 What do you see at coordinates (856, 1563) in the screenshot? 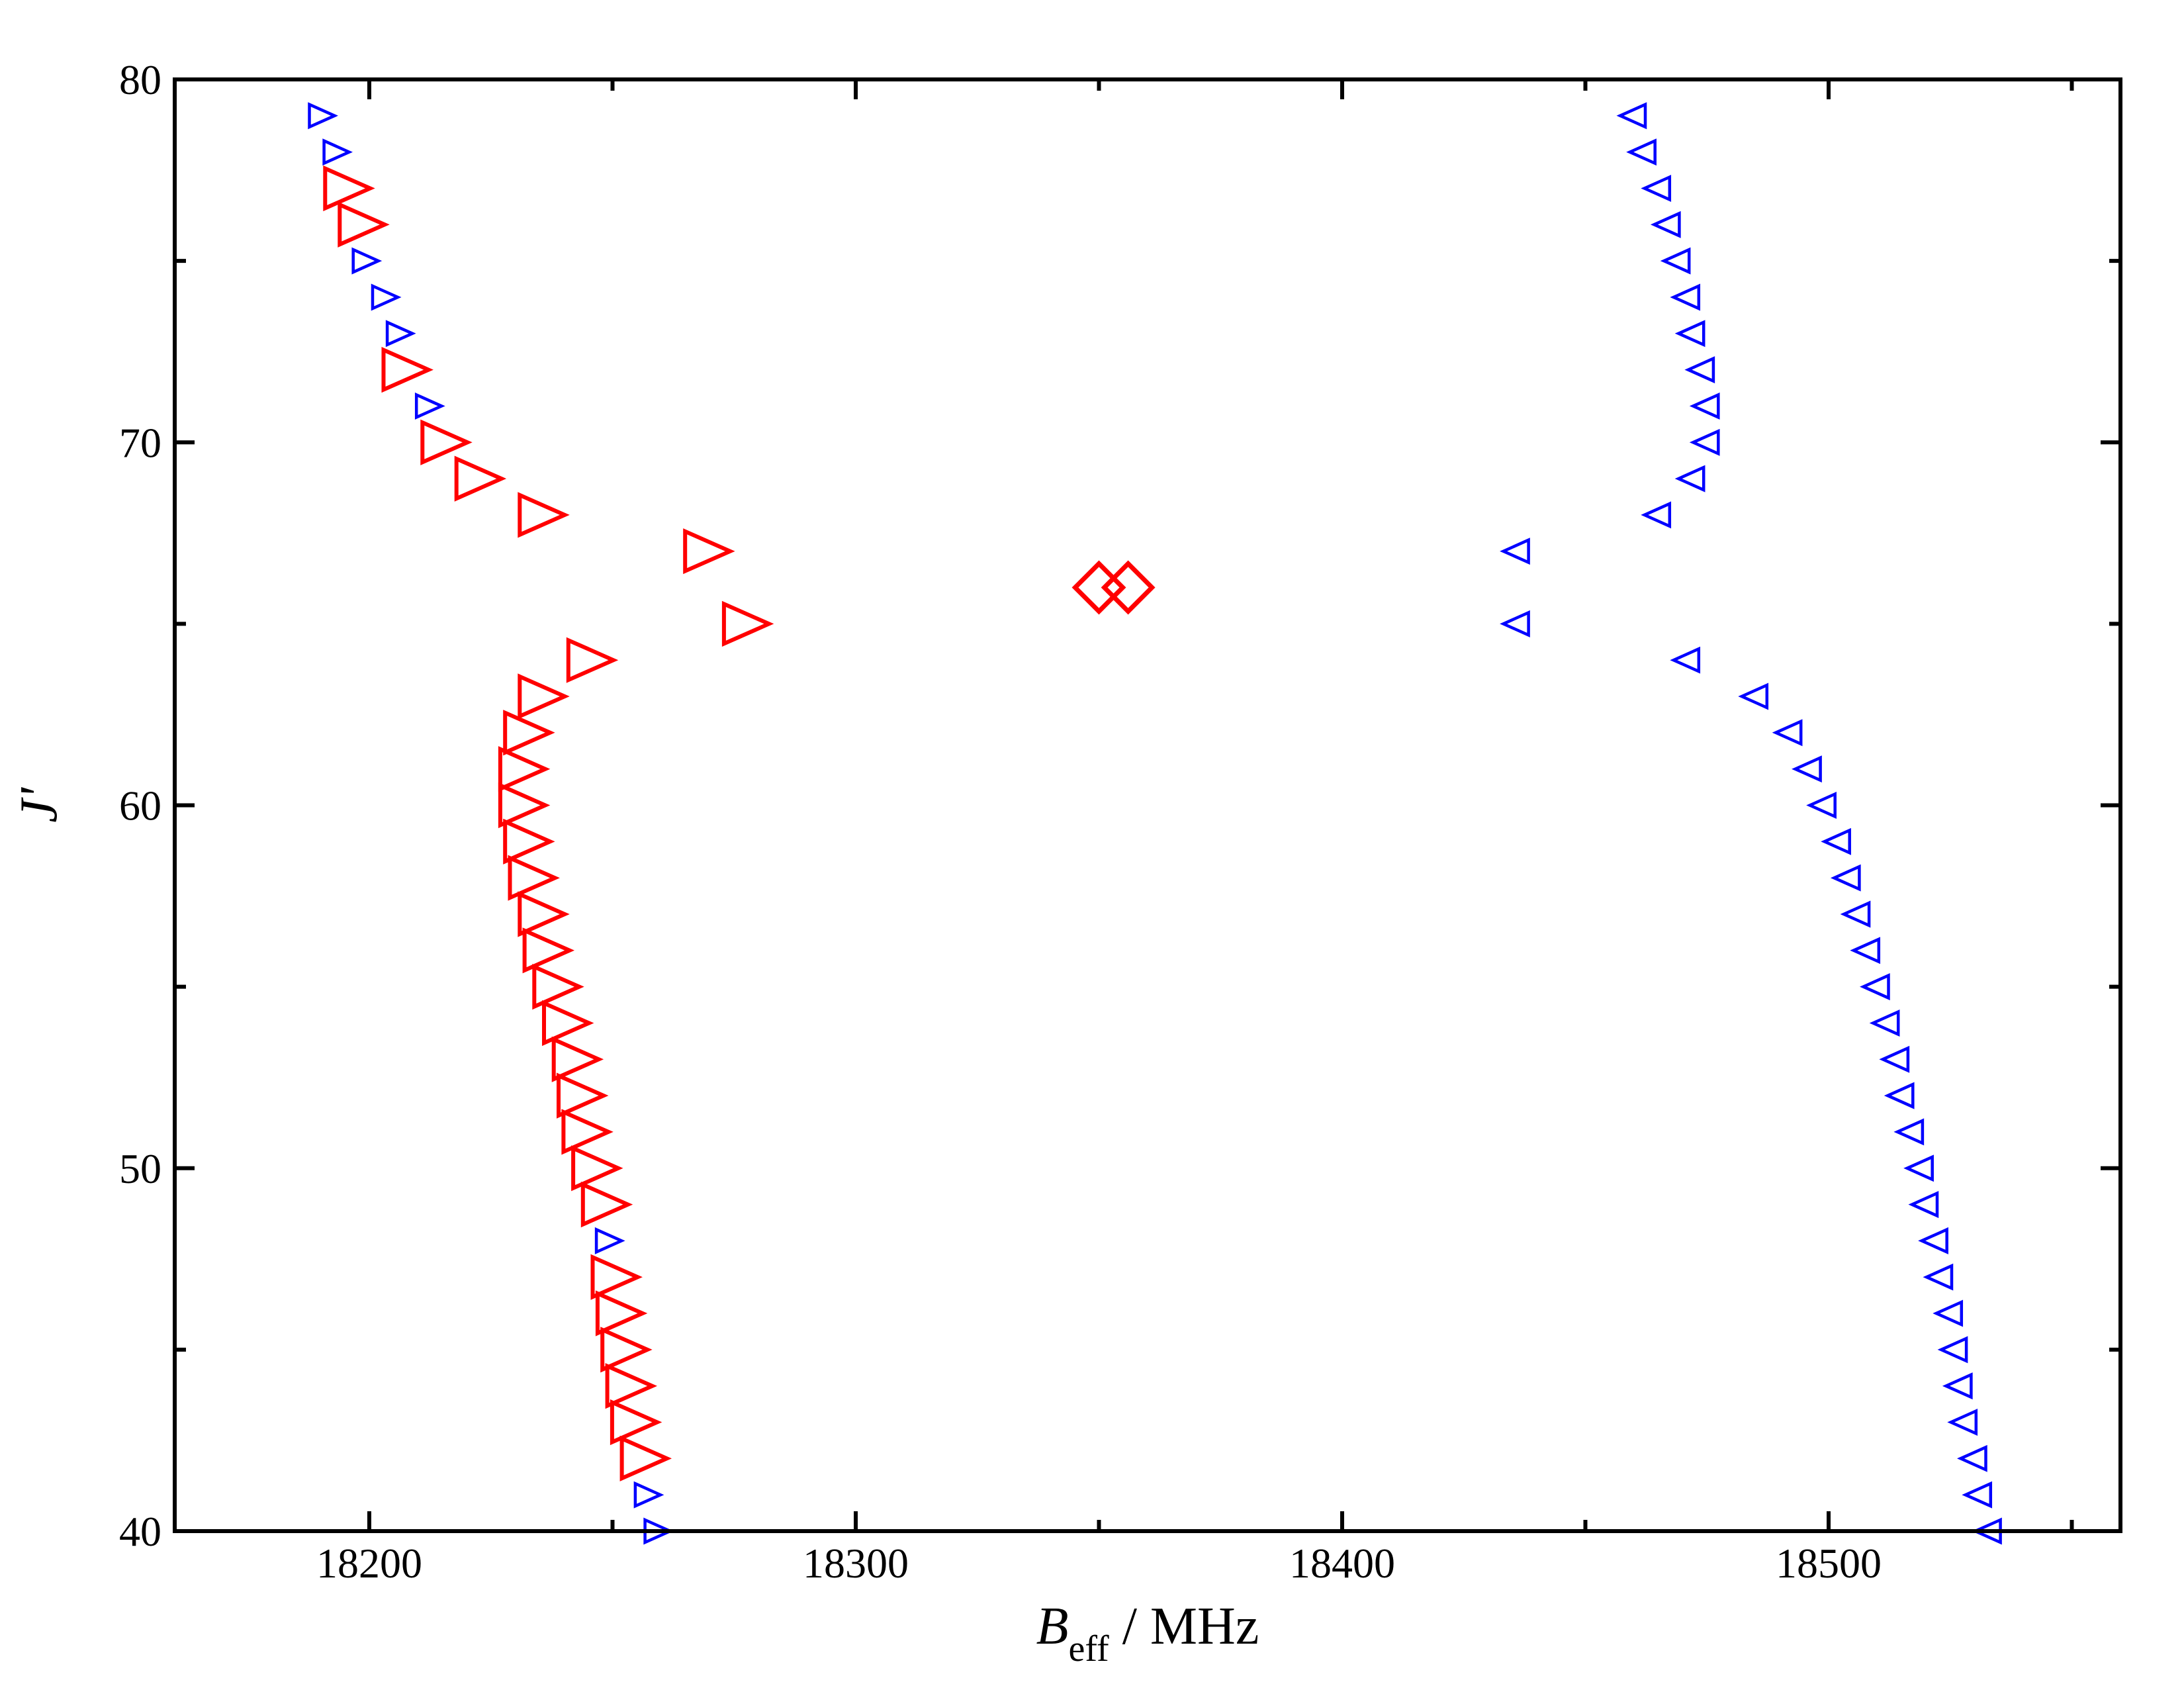
I see `x-tick-label: 18300` at bounding box center [856, 1563].